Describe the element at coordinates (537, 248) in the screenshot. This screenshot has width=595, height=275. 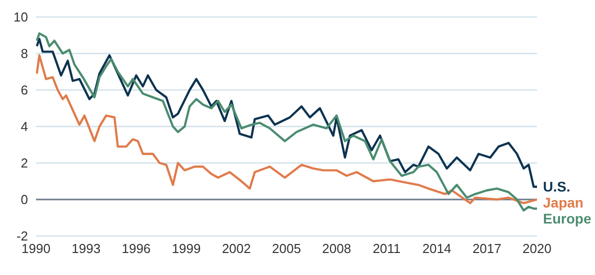
I see `x-tick-label: 2020` at that location.